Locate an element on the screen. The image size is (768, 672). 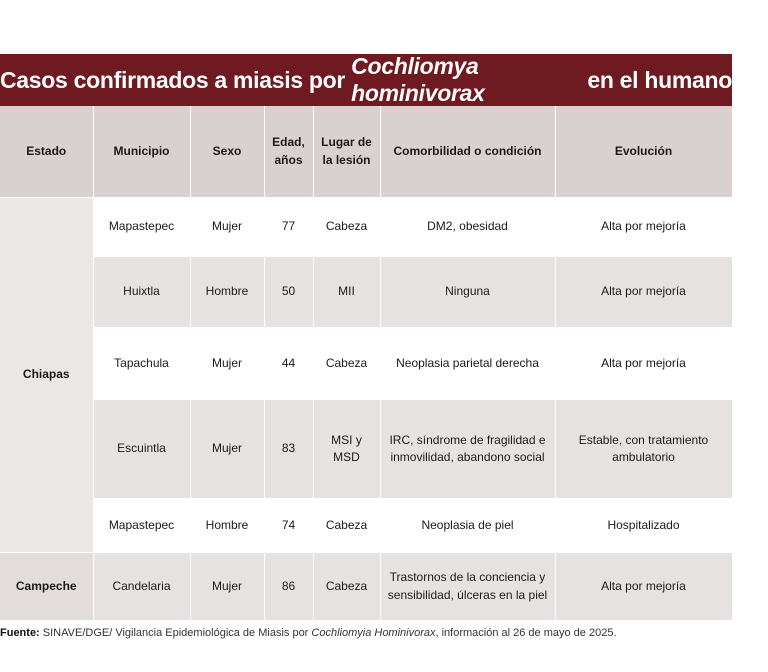
cell-edad: 86 is located at coordinates (289, 586).